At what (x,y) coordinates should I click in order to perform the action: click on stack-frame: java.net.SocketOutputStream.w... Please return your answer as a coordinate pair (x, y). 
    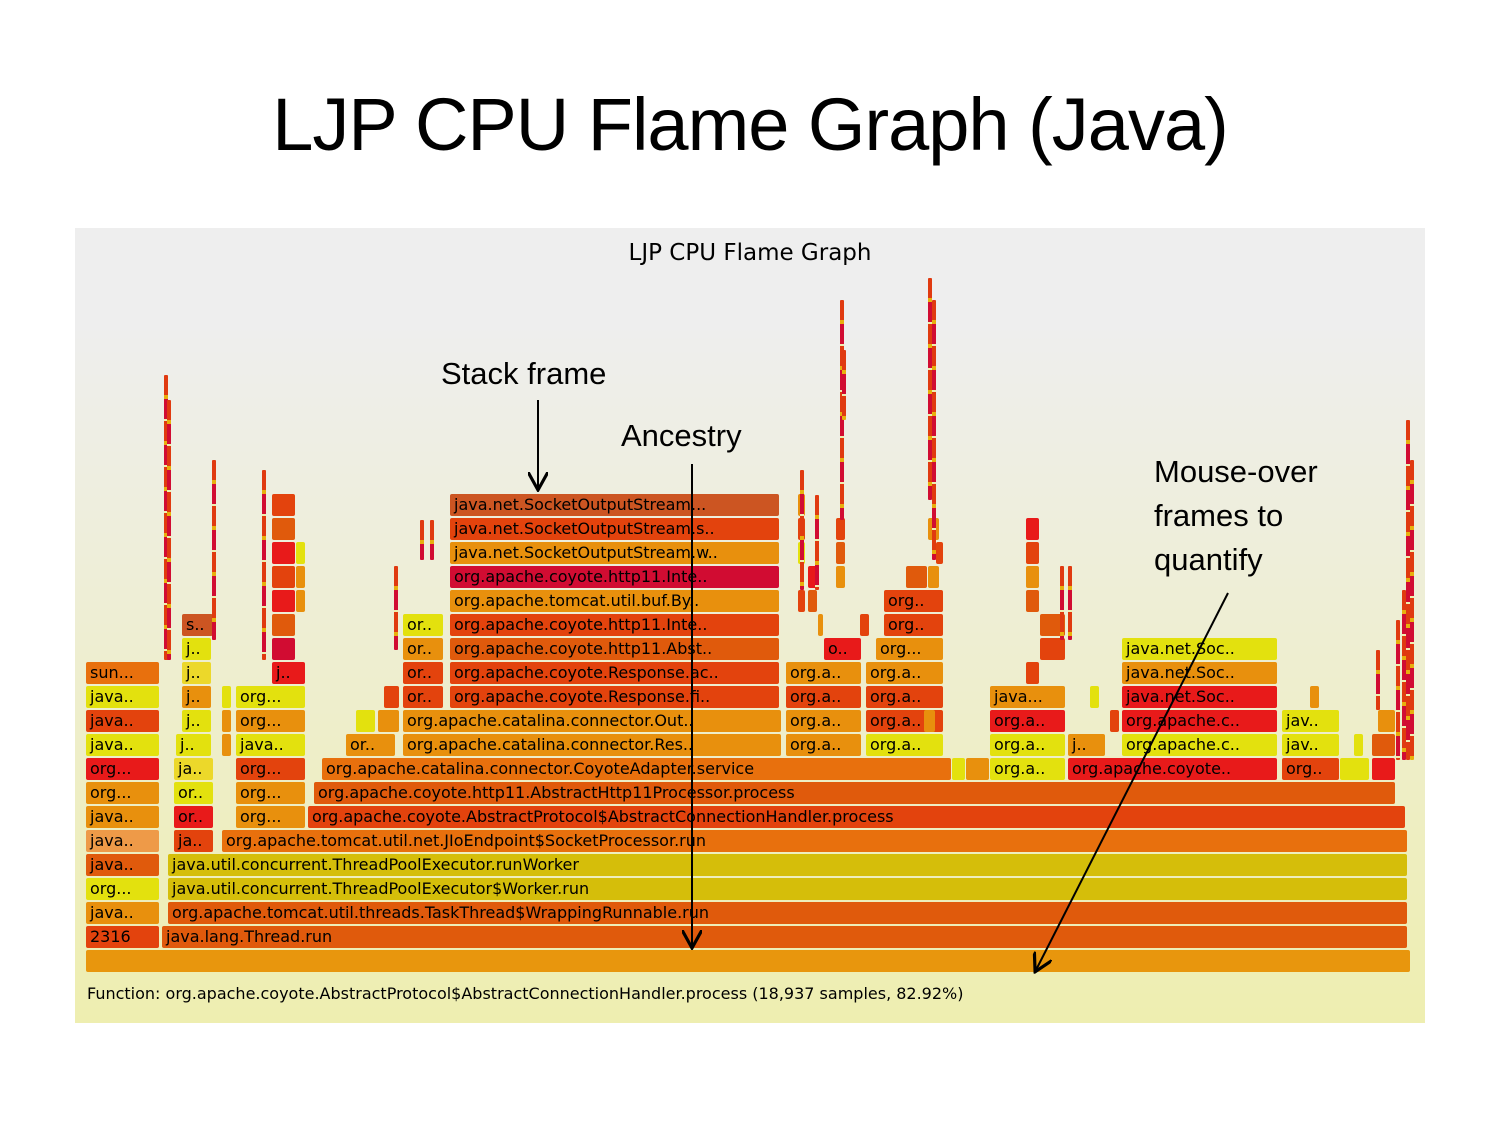
    Looking at the image, I should click on (614, 553).